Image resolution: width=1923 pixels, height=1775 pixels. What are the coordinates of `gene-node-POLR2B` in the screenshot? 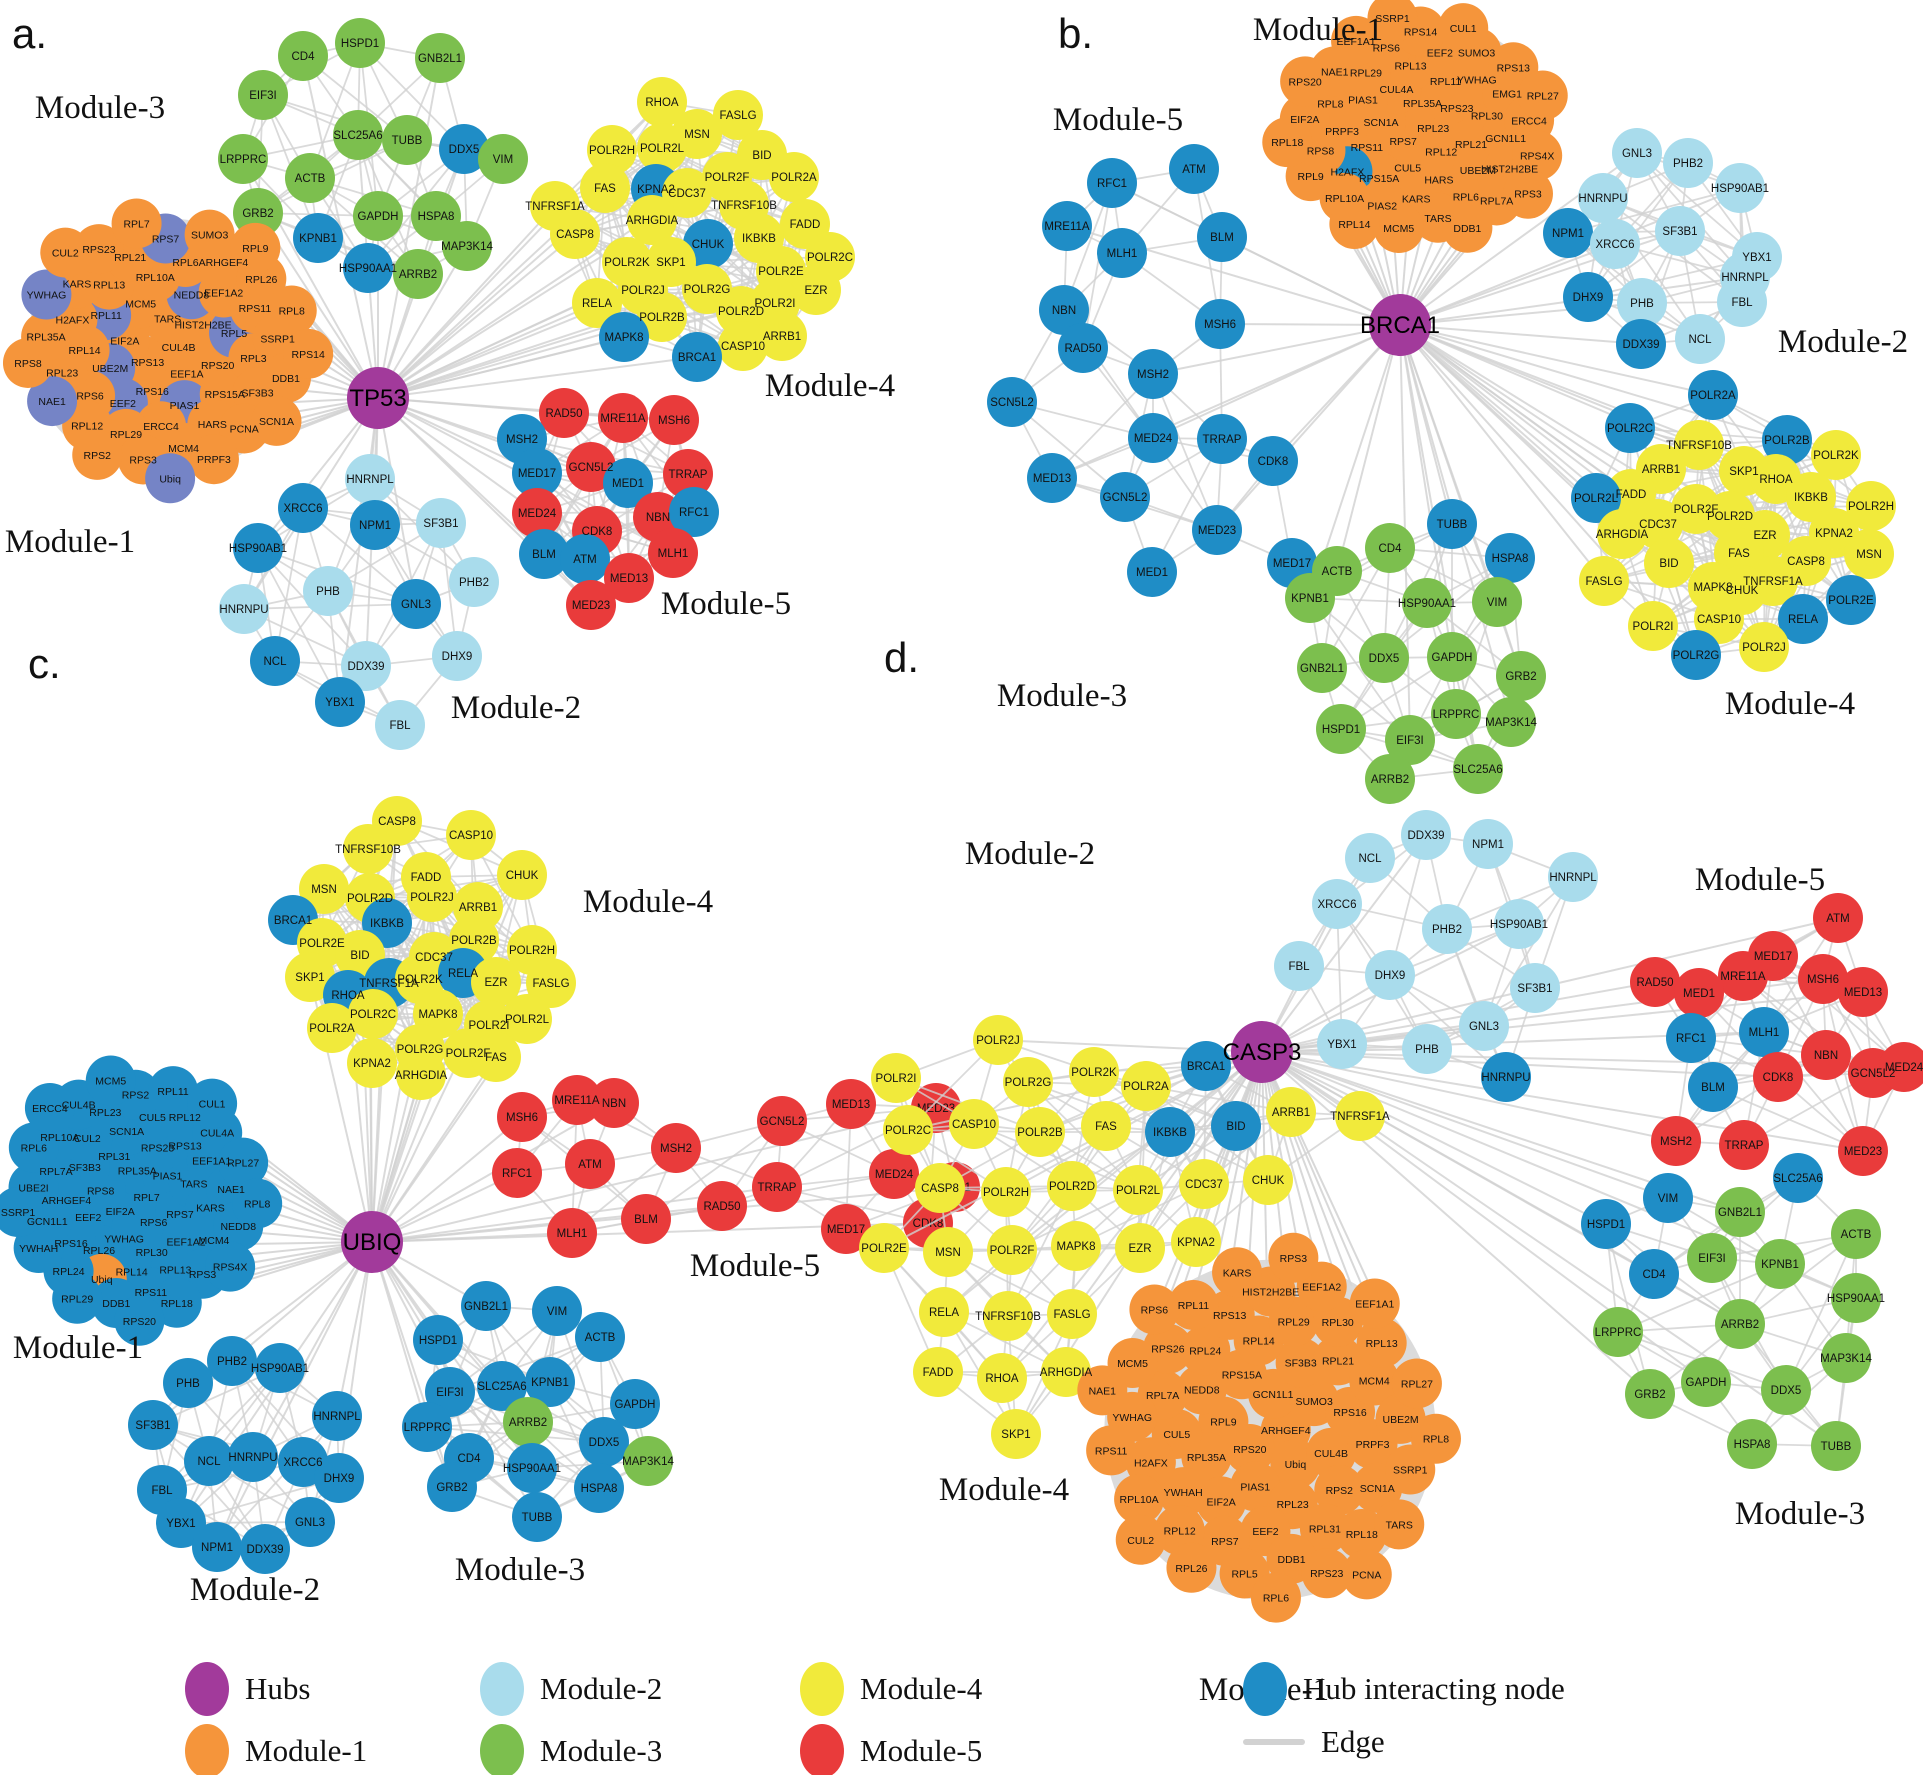 It's located at (1787, 440).